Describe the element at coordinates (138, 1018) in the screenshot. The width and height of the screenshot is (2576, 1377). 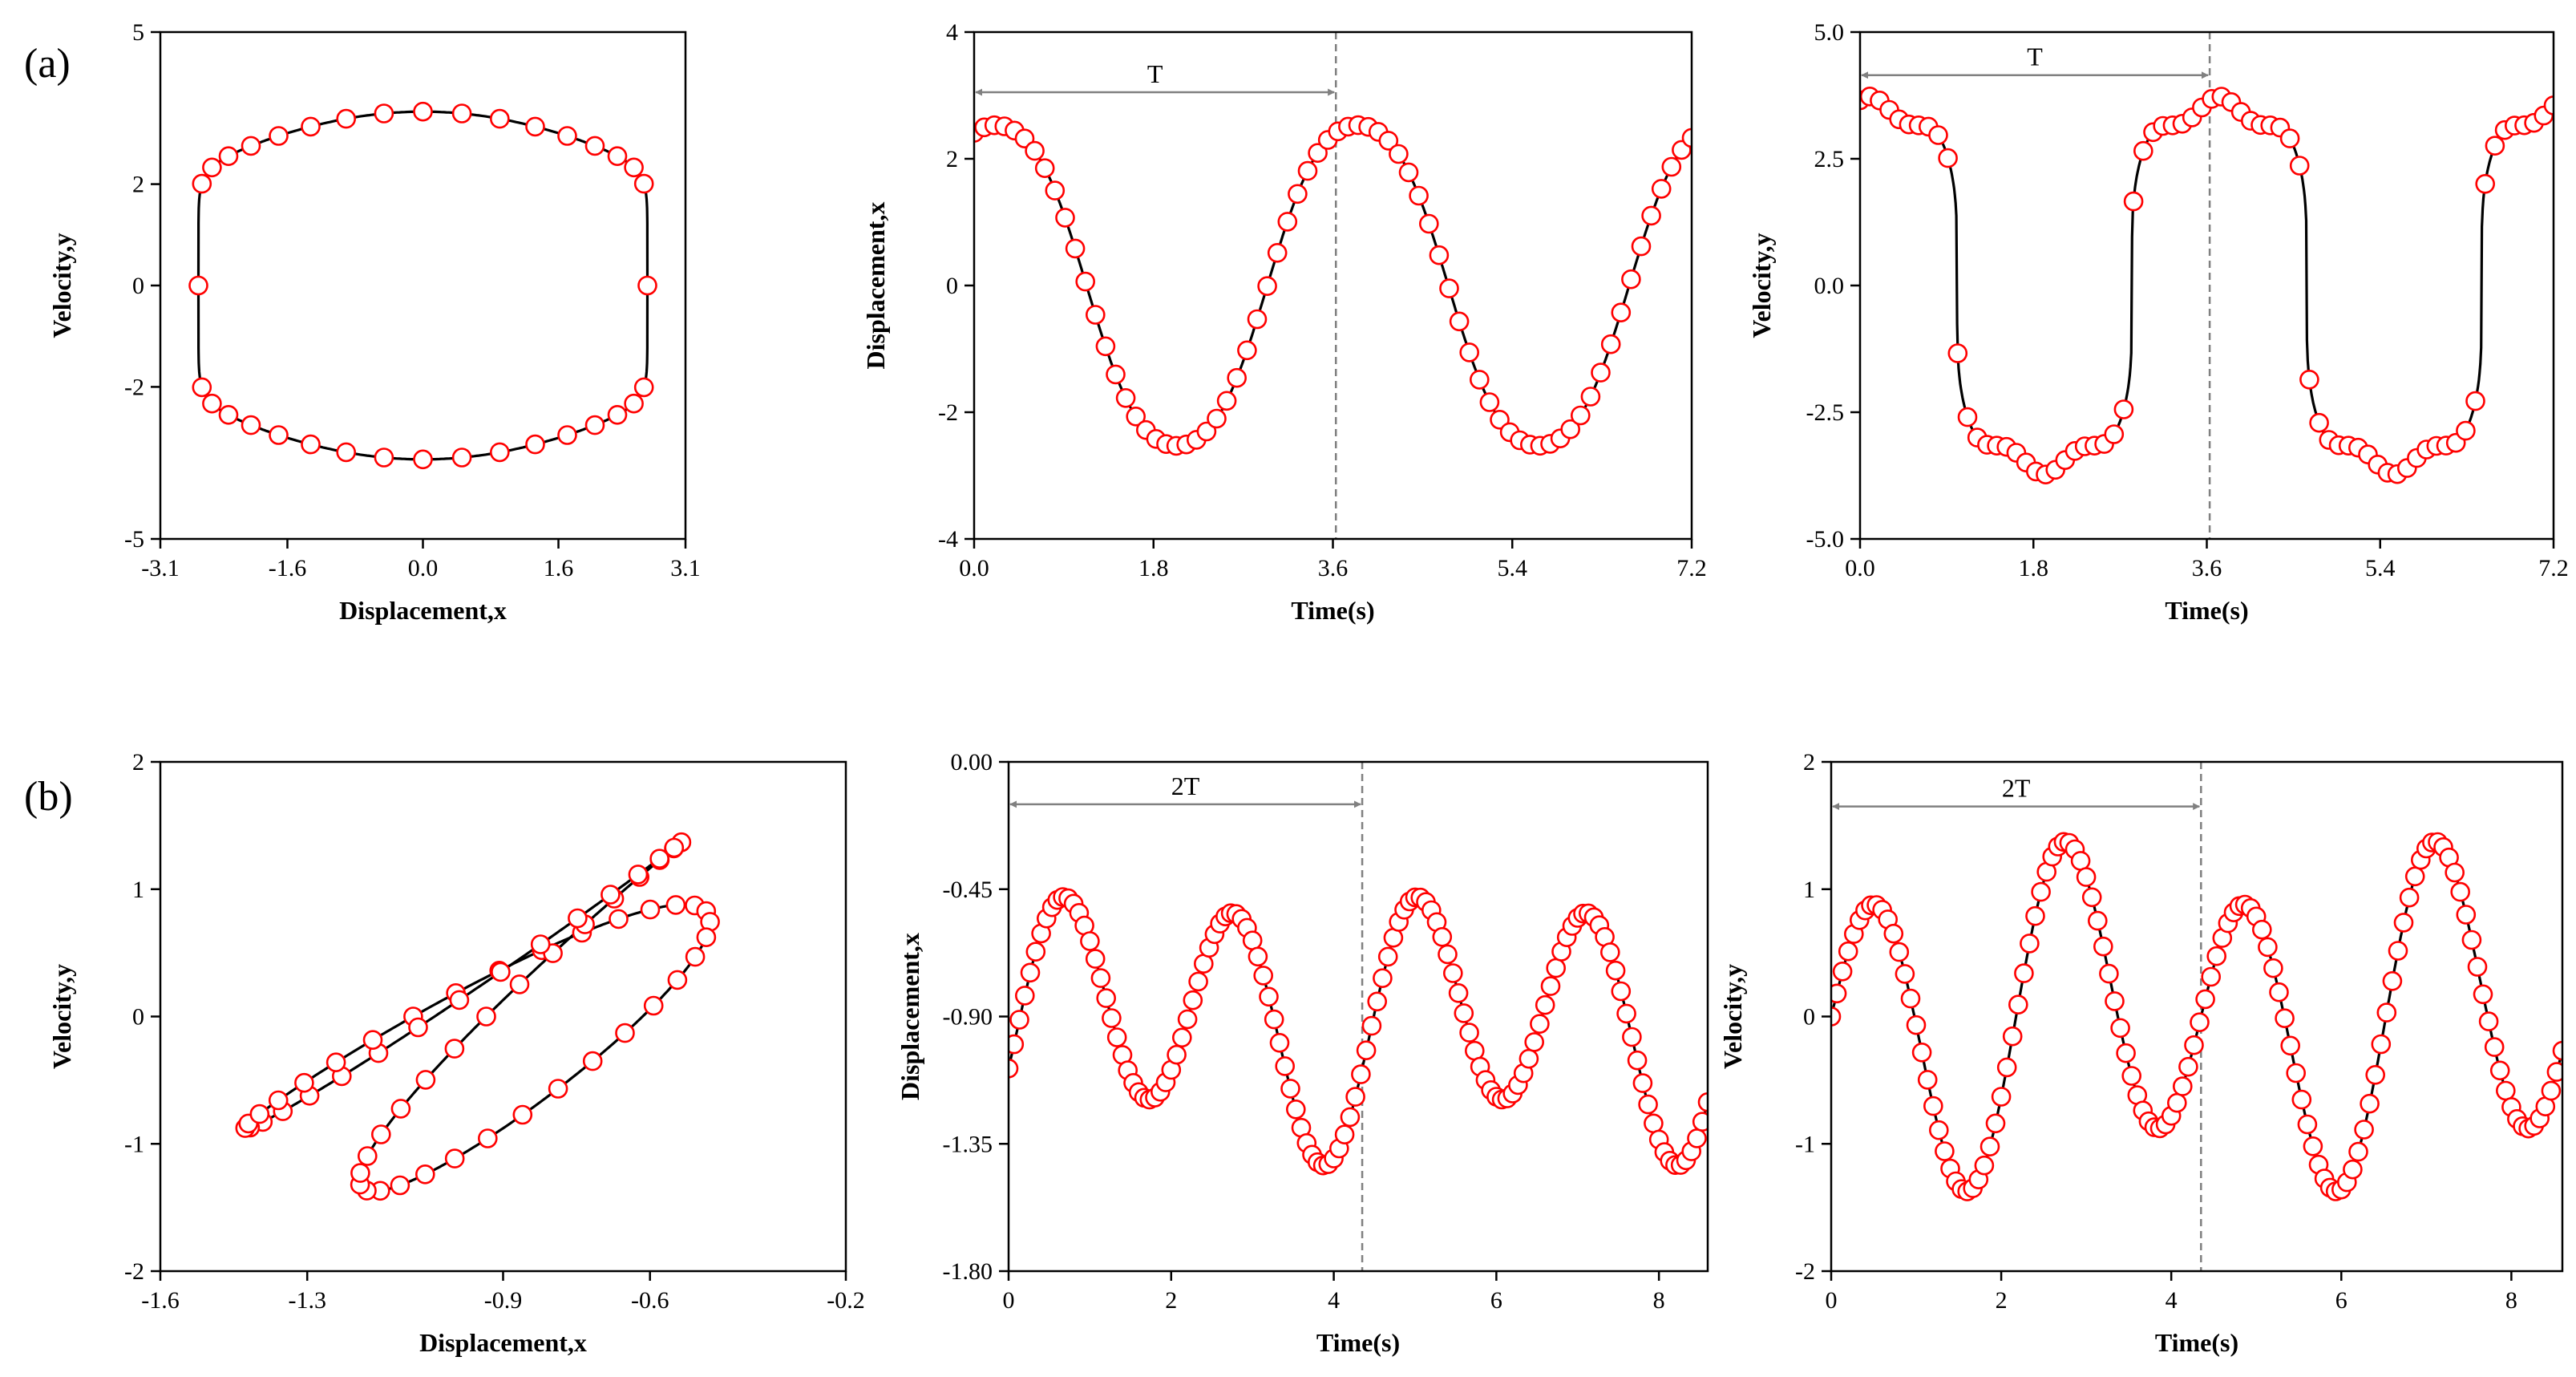
I see `y-tick-label: 0` at that location.